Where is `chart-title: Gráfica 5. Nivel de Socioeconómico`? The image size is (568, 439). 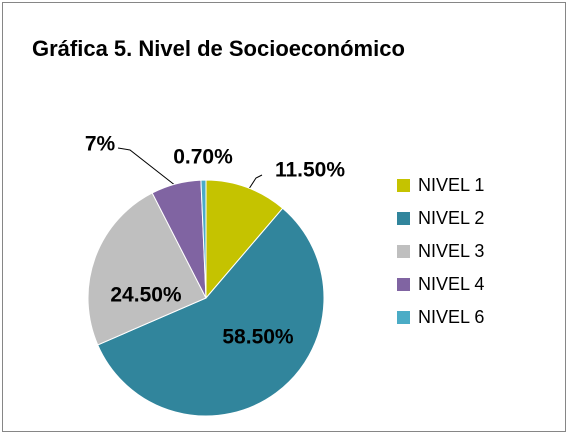
chart-title: Gráfica 5. Nivel de Socioeconómico is located at coordinates (218, 48).